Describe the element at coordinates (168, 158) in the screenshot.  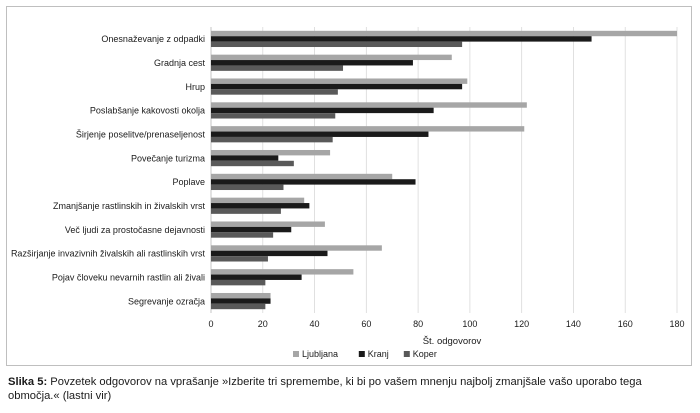
I see `category-label: Povečanje turizma` at that location.